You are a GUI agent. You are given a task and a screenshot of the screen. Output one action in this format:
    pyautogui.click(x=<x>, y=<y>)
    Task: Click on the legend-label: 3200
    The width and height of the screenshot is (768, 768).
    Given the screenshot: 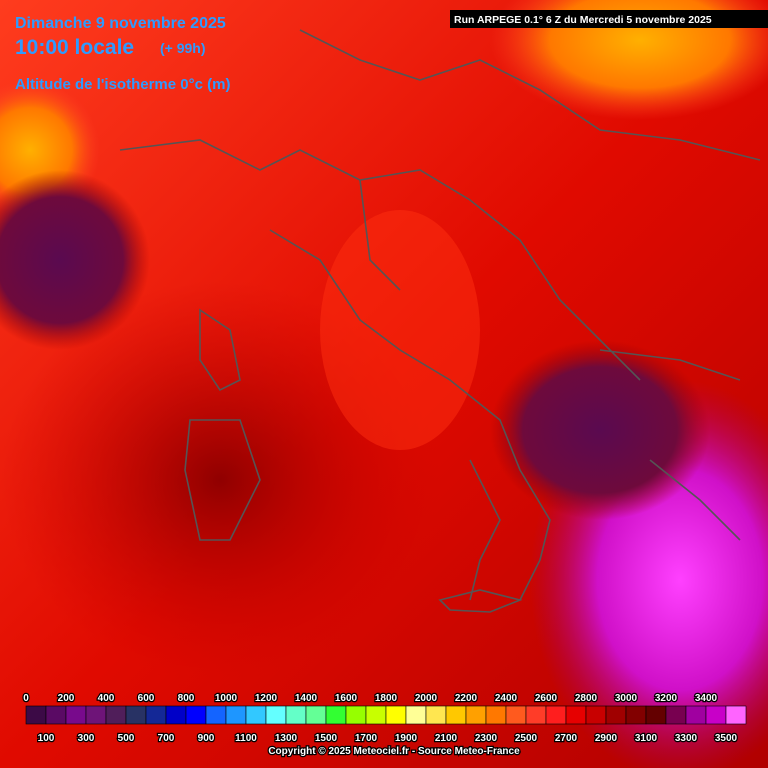 What is the action you would take?
    pyautogui.click(x=666, y=698)
    